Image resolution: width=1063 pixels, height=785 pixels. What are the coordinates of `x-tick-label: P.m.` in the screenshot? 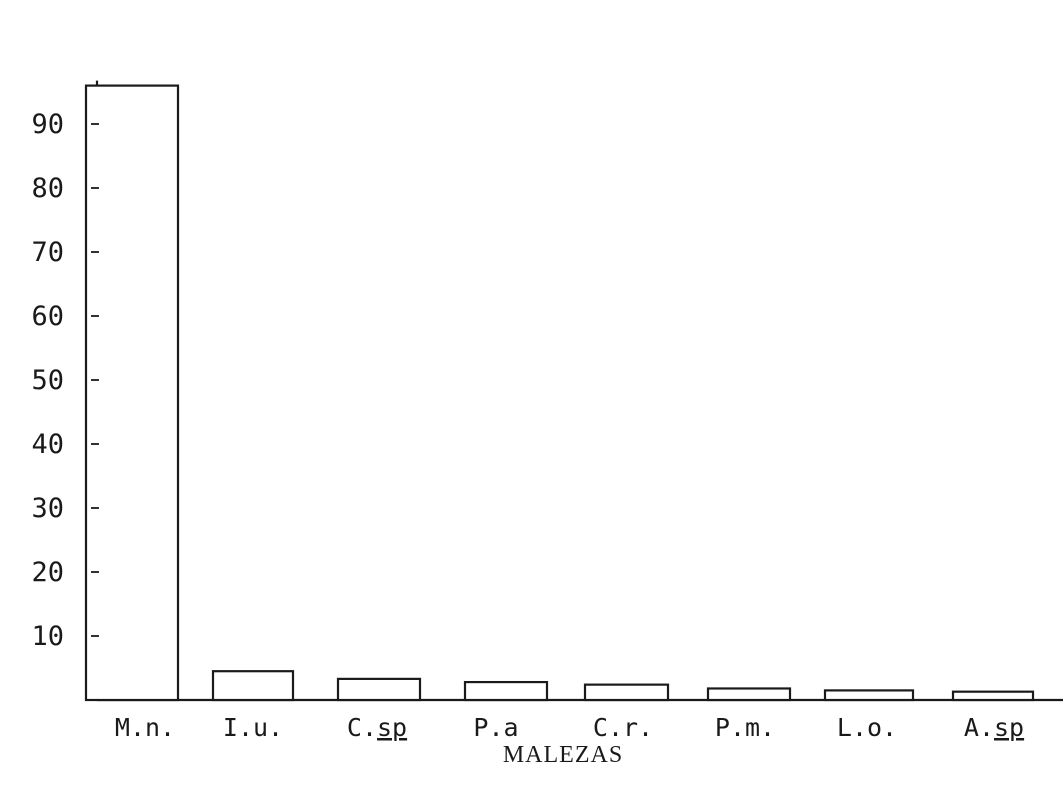 It's located at (745, 727).